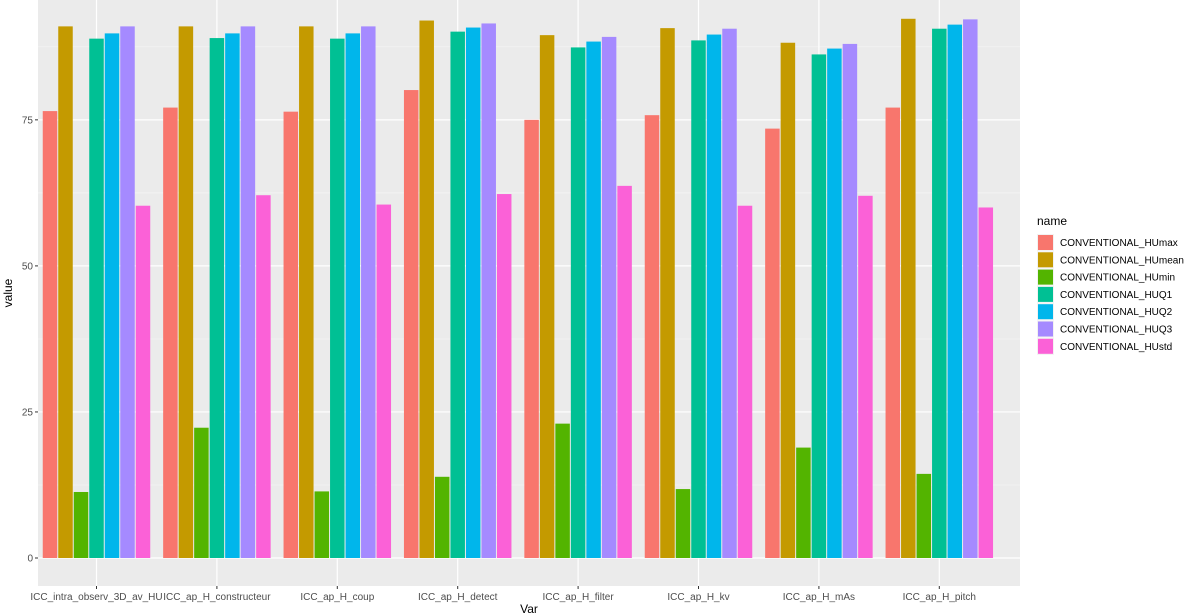 Image resolution: width=1200 pixels, height=616 pixels. What do you see at coordinates (458, 597) in the screenshot?
I see `x-tick-label: ICC_ap_H_detect` at bounding box center [458, 597].